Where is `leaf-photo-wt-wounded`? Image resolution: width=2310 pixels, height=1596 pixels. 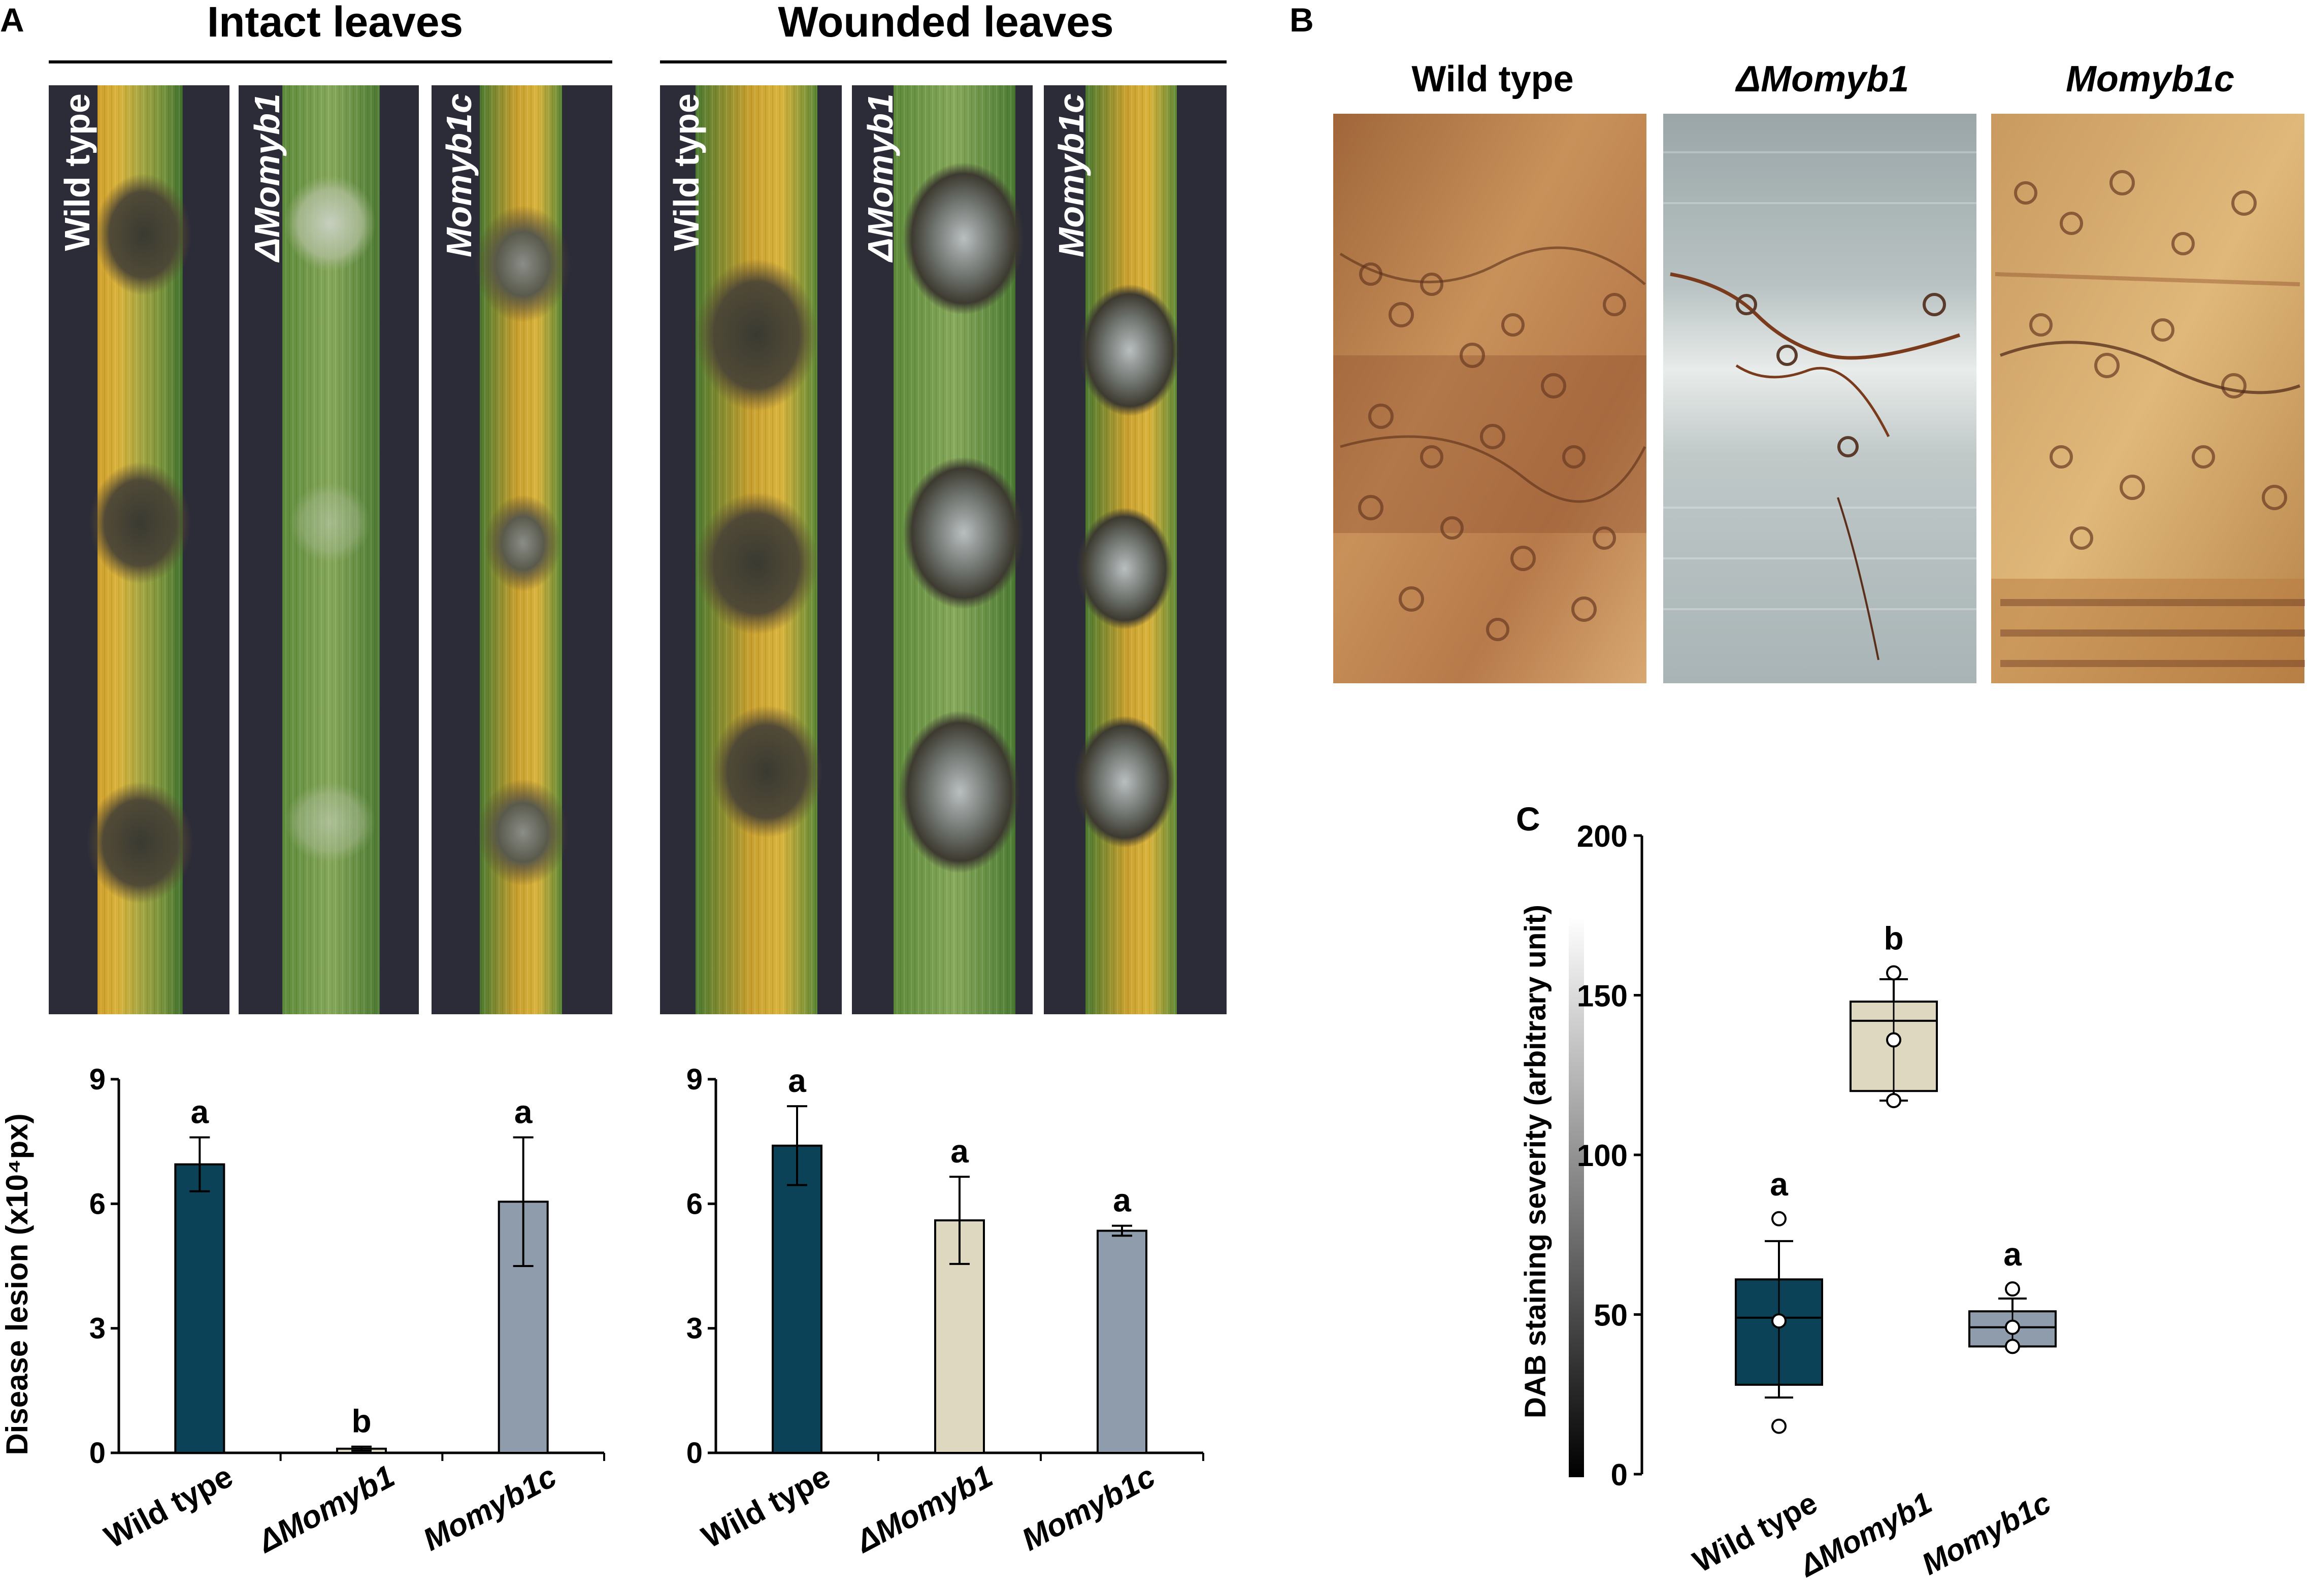
leaf-photo-wt-wounded is located at coordinates (751, 549).